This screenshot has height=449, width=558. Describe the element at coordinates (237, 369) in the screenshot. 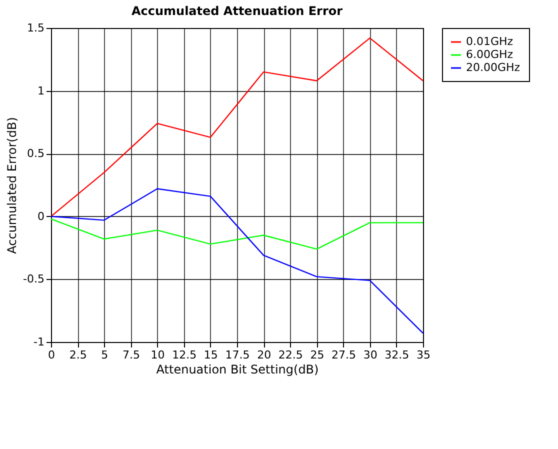

I see `x-axis-title: Attenuation Bit Setting(dB)` at that location.